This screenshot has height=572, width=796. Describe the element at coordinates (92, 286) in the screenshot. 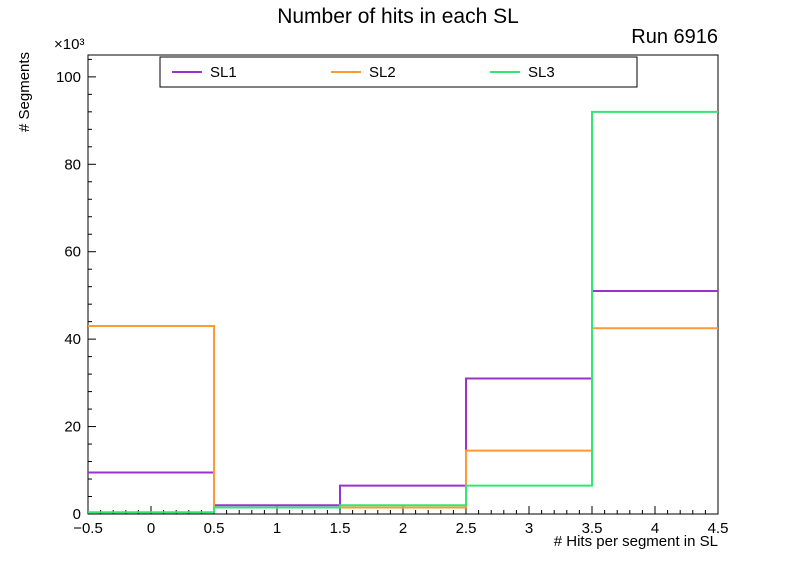

I see `y-axis-ticks` at that location.